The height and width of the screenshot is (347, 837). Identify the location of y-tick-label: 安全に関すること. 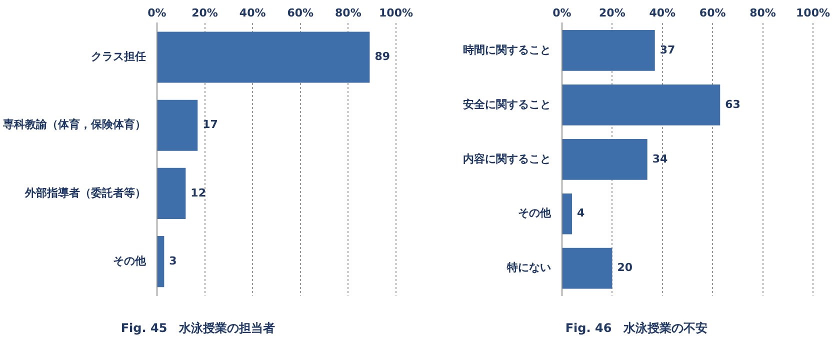
(507, 104).